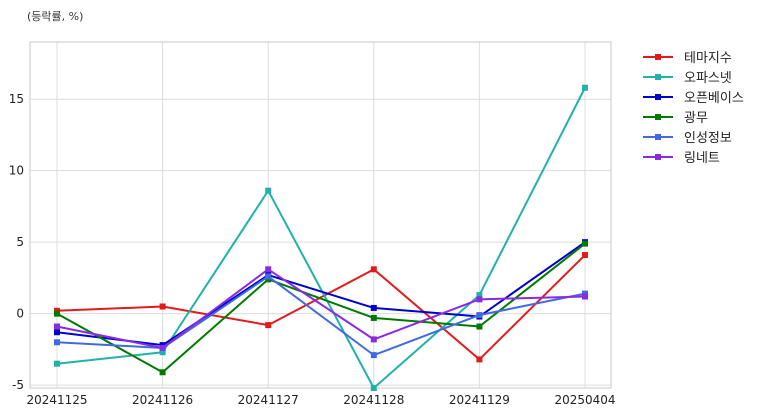  Describe the element at coordinates (162, 400) in the screenshot. I see `x-tick-label: 20241126` at that location.